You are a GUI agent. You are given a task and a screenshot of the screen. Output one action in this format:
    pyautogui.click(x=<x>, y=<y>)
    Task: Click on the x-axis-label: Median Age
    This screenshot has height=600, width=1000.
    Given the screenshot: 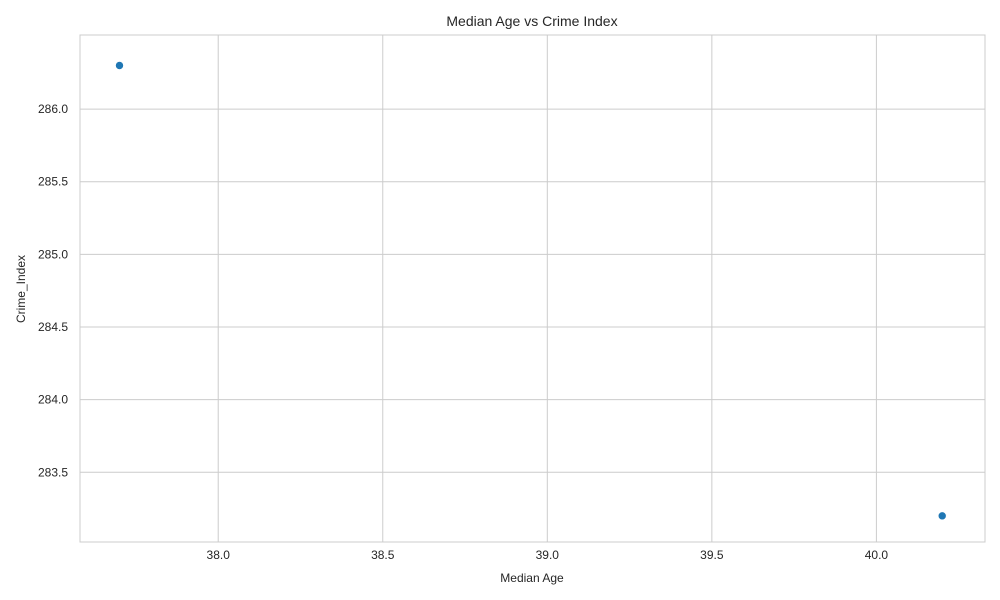 What is the action you would take?
    pyautogui.click(x=532, y=578)
    